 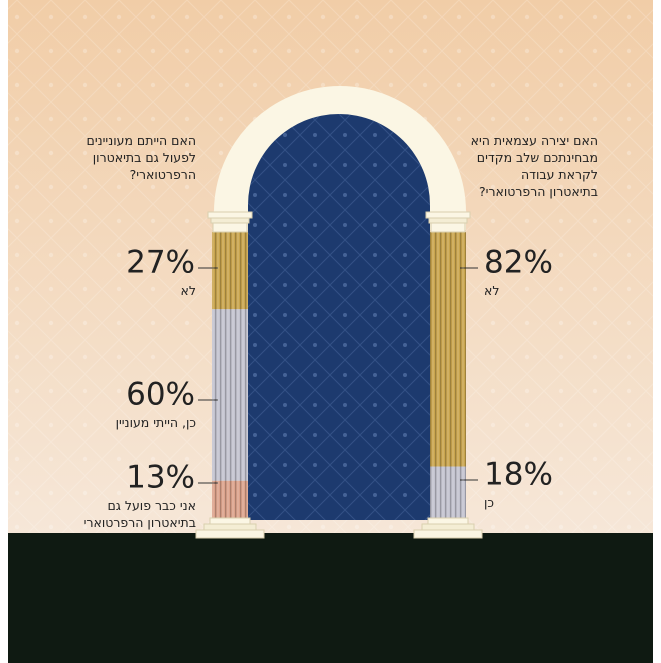 I want to click on value-label: 18%, so click(x=518, y=475).